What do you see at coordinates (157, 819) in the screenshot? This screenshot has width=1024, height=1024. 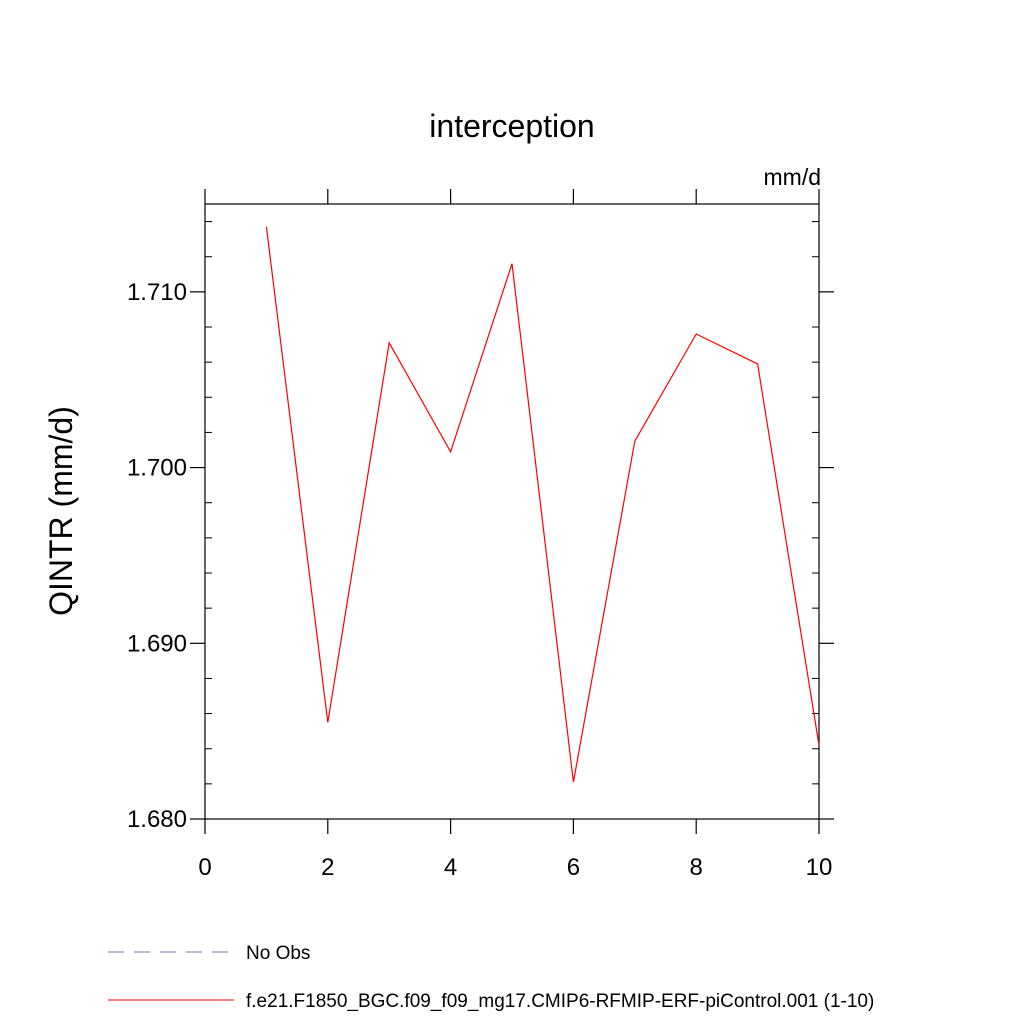 I see `y-tick-label: 1.680` at bounding box center [157, 819].